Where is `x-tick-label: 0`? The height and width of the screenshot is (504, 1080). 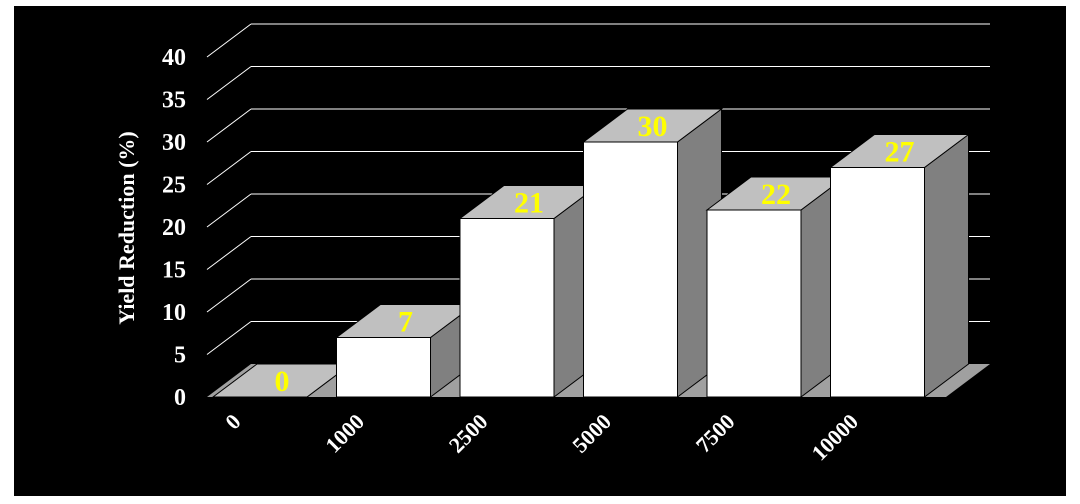 x-tick-label: 0 is located at coordinates (232, 421).